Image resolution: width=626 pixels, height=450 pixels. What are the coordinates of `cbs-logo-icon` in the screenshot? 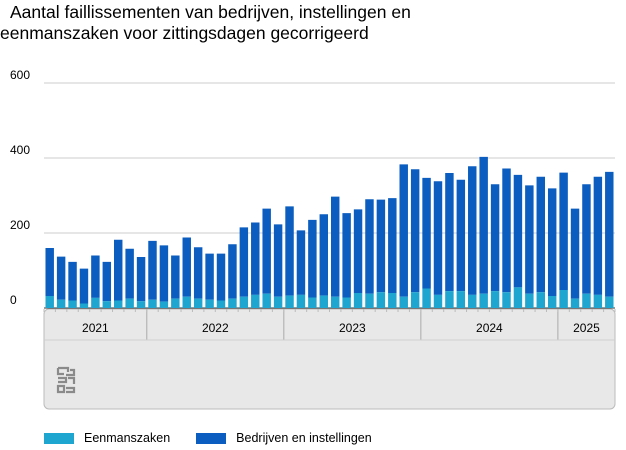 It's located at (66, 380).